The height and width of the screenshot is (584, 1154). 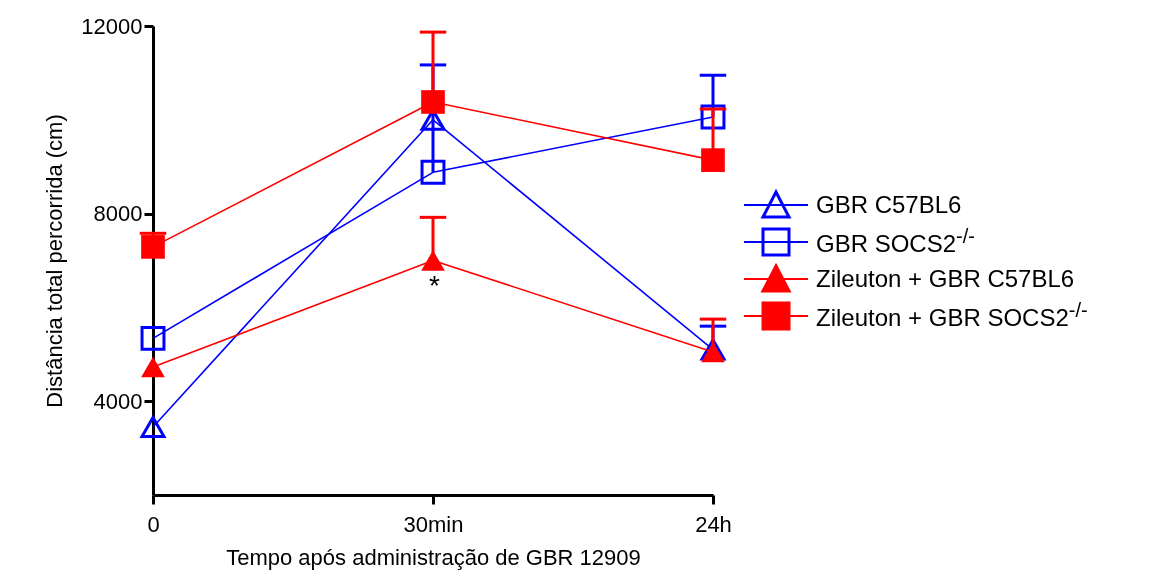 I want to click on legend-label: GBR C57BL6, so click(x=889, y=204).